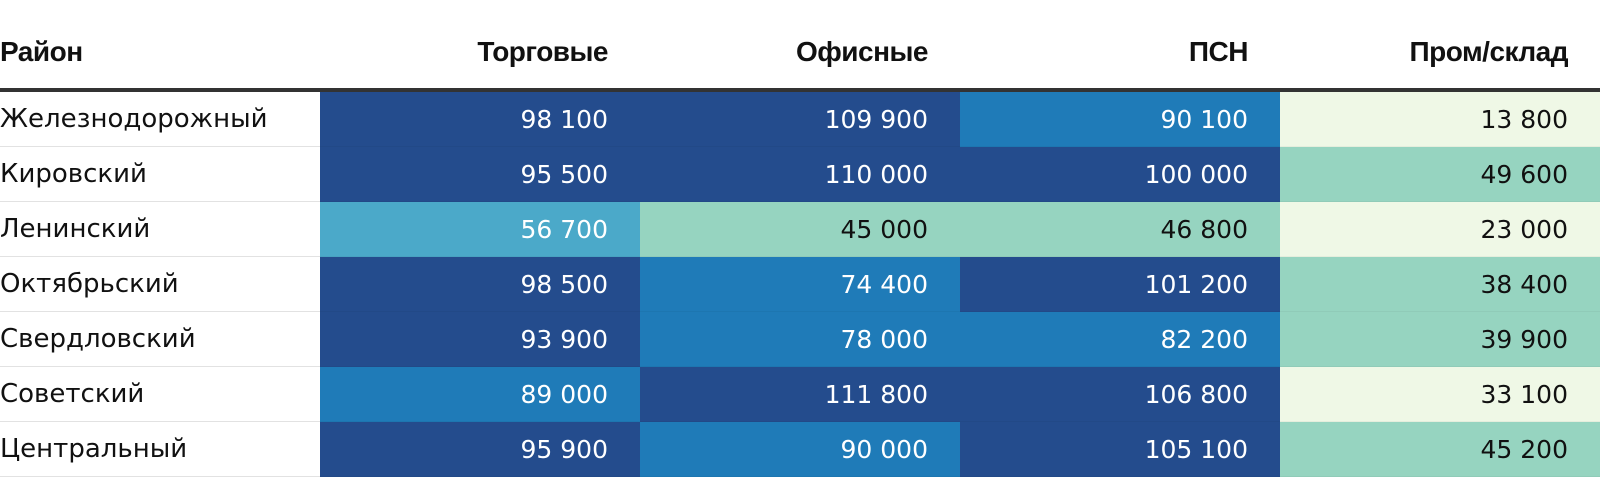 The height and width of the screenshot is (498, 1600). Describe the element at coordinates (480, 174) in the screenshot. I see `heatmap-cell: 95 500` at that location.